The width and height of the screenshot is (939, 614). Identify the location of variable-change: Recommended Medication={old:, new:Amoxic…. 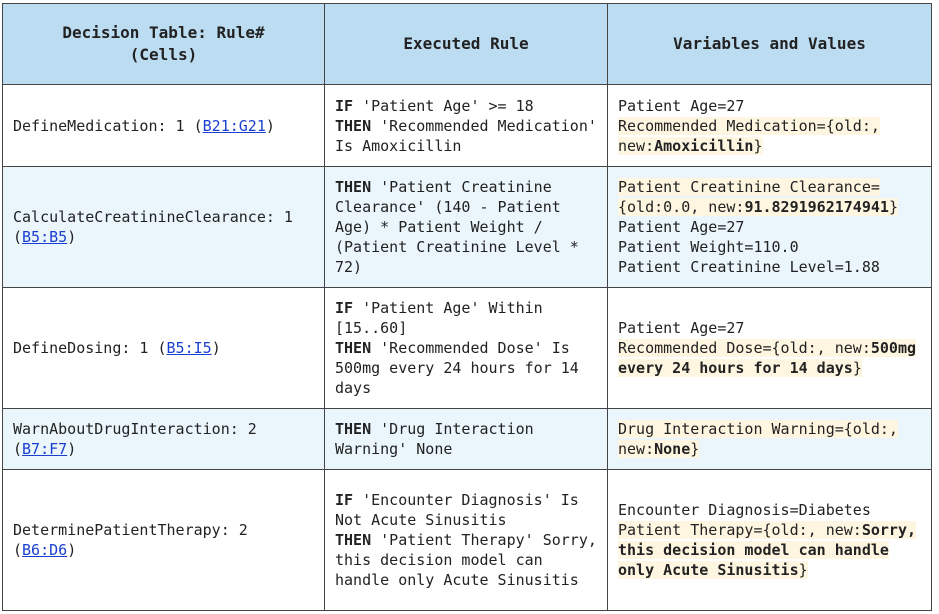
(749, 135).